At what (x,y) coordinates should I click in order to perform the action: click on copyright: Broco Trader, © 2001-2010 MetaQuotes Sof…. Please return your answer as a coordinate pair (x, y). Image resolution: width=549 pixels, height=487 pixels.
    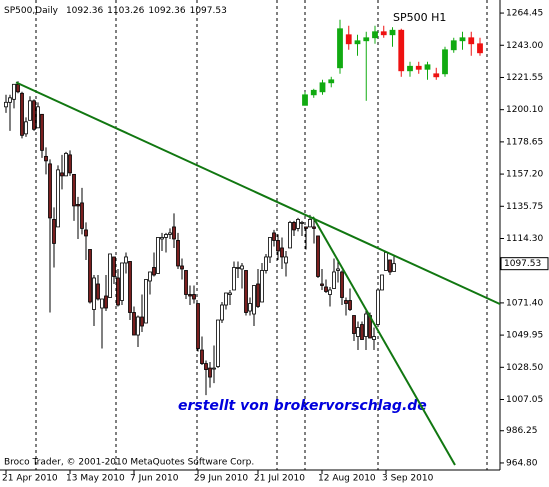
    Looking at the image, I should click on (129, 463).